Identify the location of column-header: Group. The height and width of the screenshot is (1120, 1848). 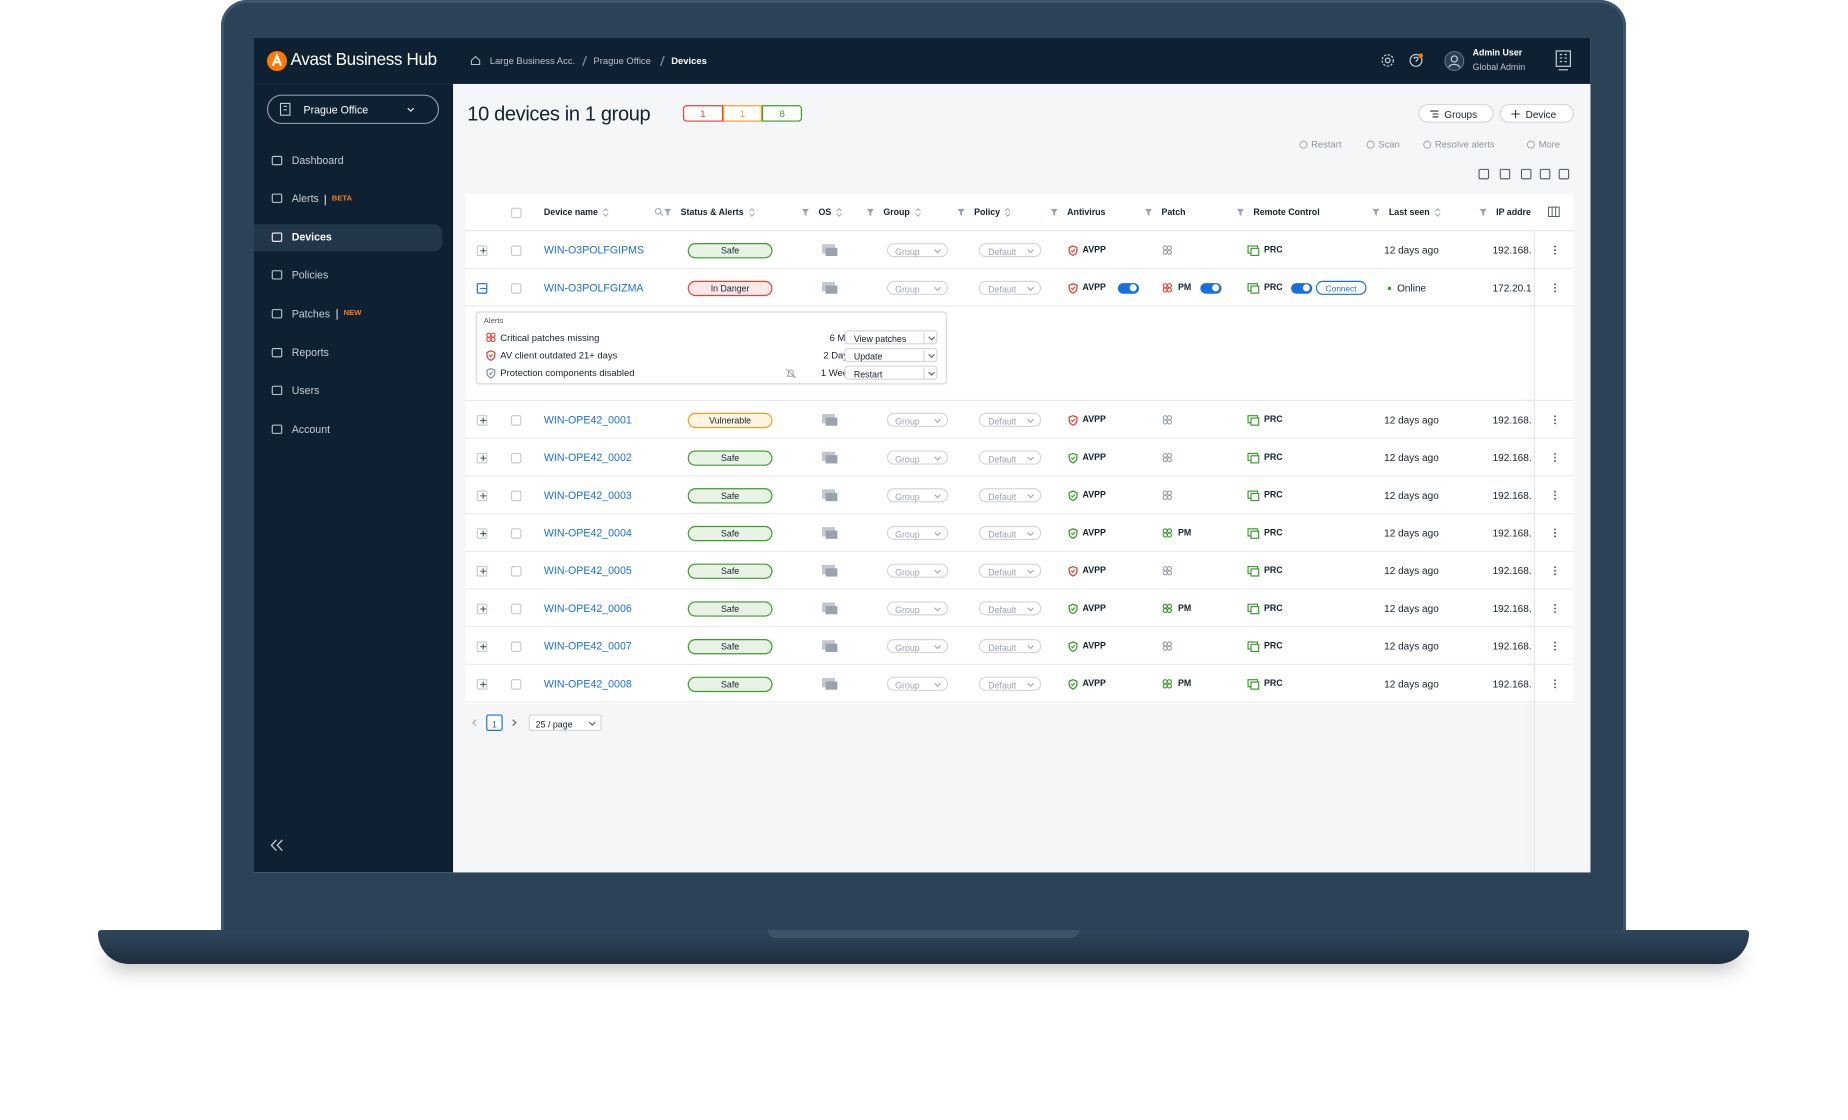
(896, 212).